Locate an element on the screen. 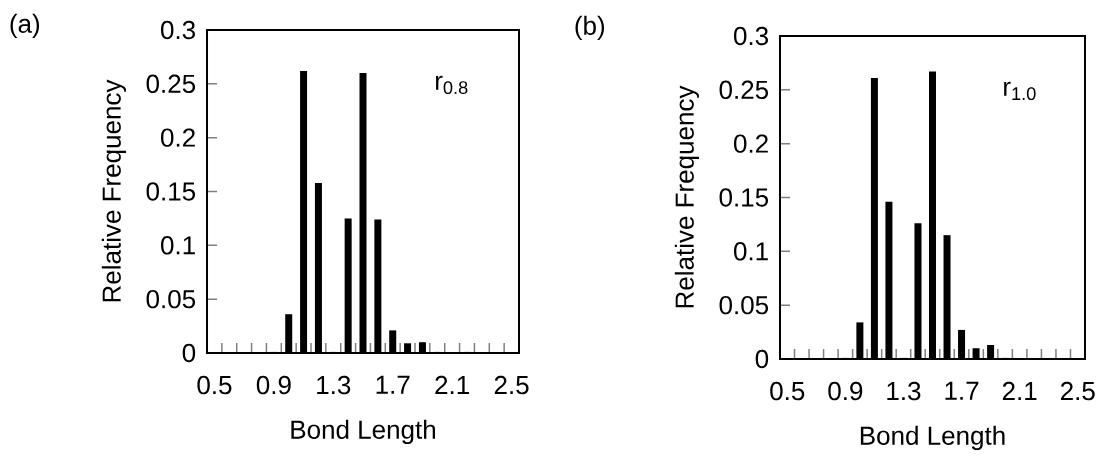 The width and height of the screenshot is (1102, 473). annotation: r$_{1.0}$ is located at coordinates (1020, 91).